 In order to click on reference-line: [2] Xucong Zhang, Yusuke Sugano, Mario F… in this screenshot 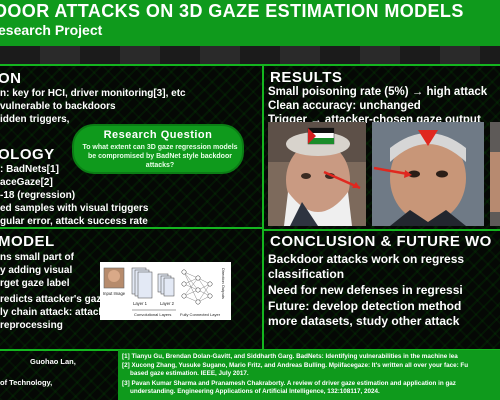, I will do `click(295, 365)`.